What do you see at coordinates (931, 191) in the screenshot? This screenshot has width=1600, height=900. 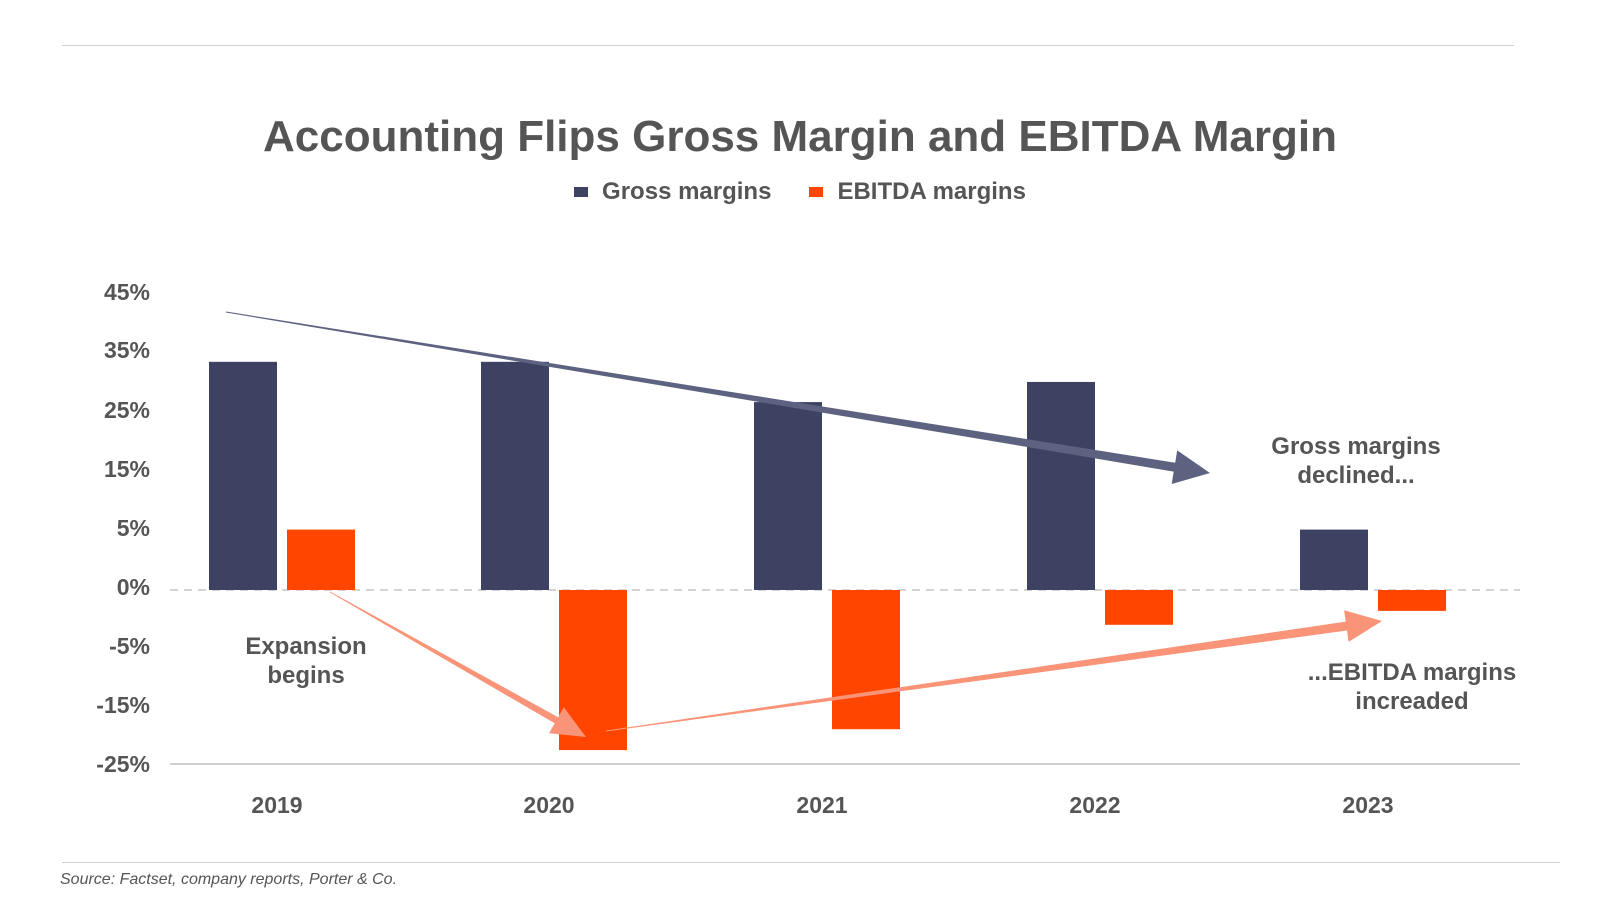 I see `legend-label-ebitda: EBITDA margins` at bounding box center [931, 191].